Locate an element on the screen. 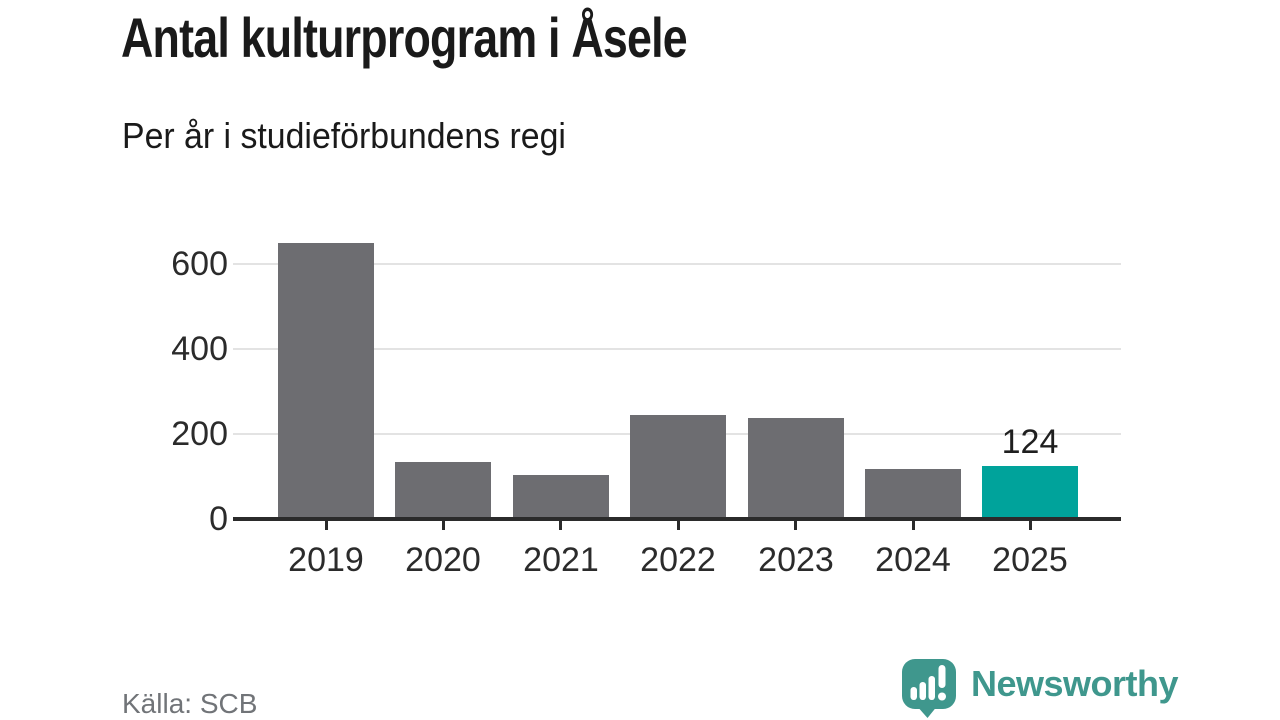 This screenshot has height=720, width=1280. newsworthy-logo: Newsworthy is located at coordinates (1040, 688).